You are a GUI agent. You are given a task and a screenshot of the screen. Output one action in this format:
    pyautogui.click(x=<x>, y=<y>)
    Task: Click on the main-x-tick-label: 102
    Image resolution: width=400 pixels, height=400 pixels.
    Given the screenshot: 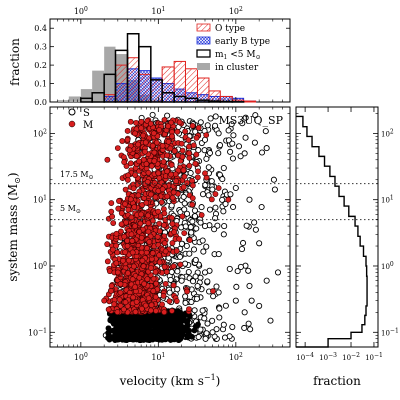 What is the action you would take?
    pyautogui.click(x=236, y=357)
    